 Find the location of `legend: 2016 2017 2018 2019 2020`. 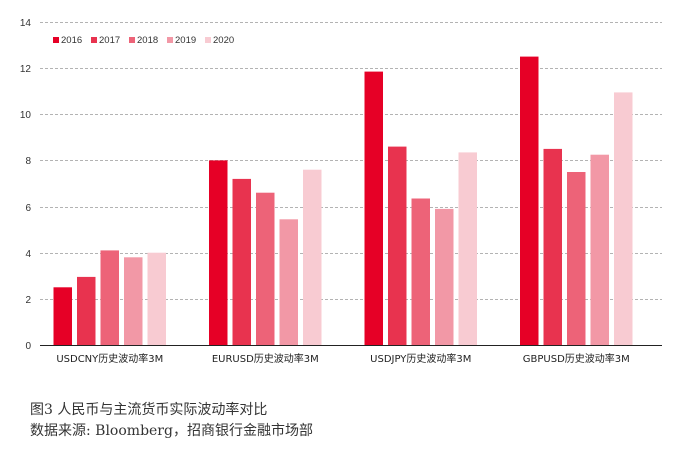

legend: 2016 2017 2018 2019 2020 is located at coordinates (143, 40).